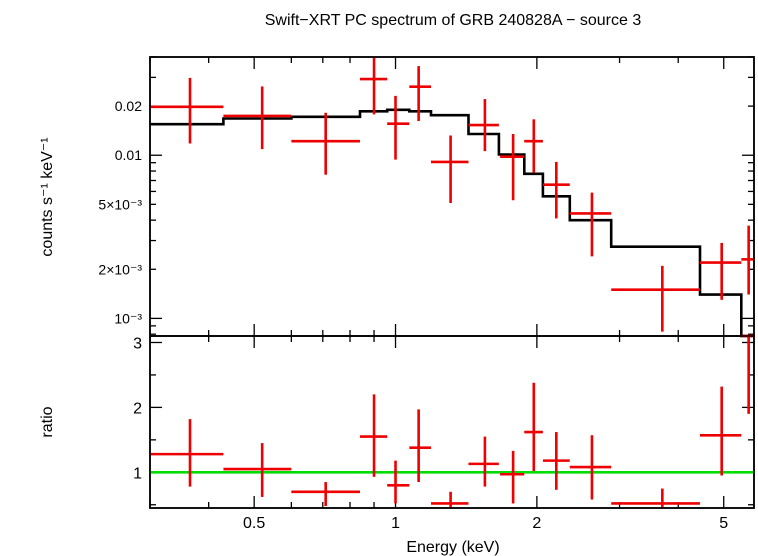 The height and width of the screenshot is (556, 758). What do you see at coordinates (536, 523) in the screenshot?
I see `x-tick-label: 2` at bounding box center [536, 523].